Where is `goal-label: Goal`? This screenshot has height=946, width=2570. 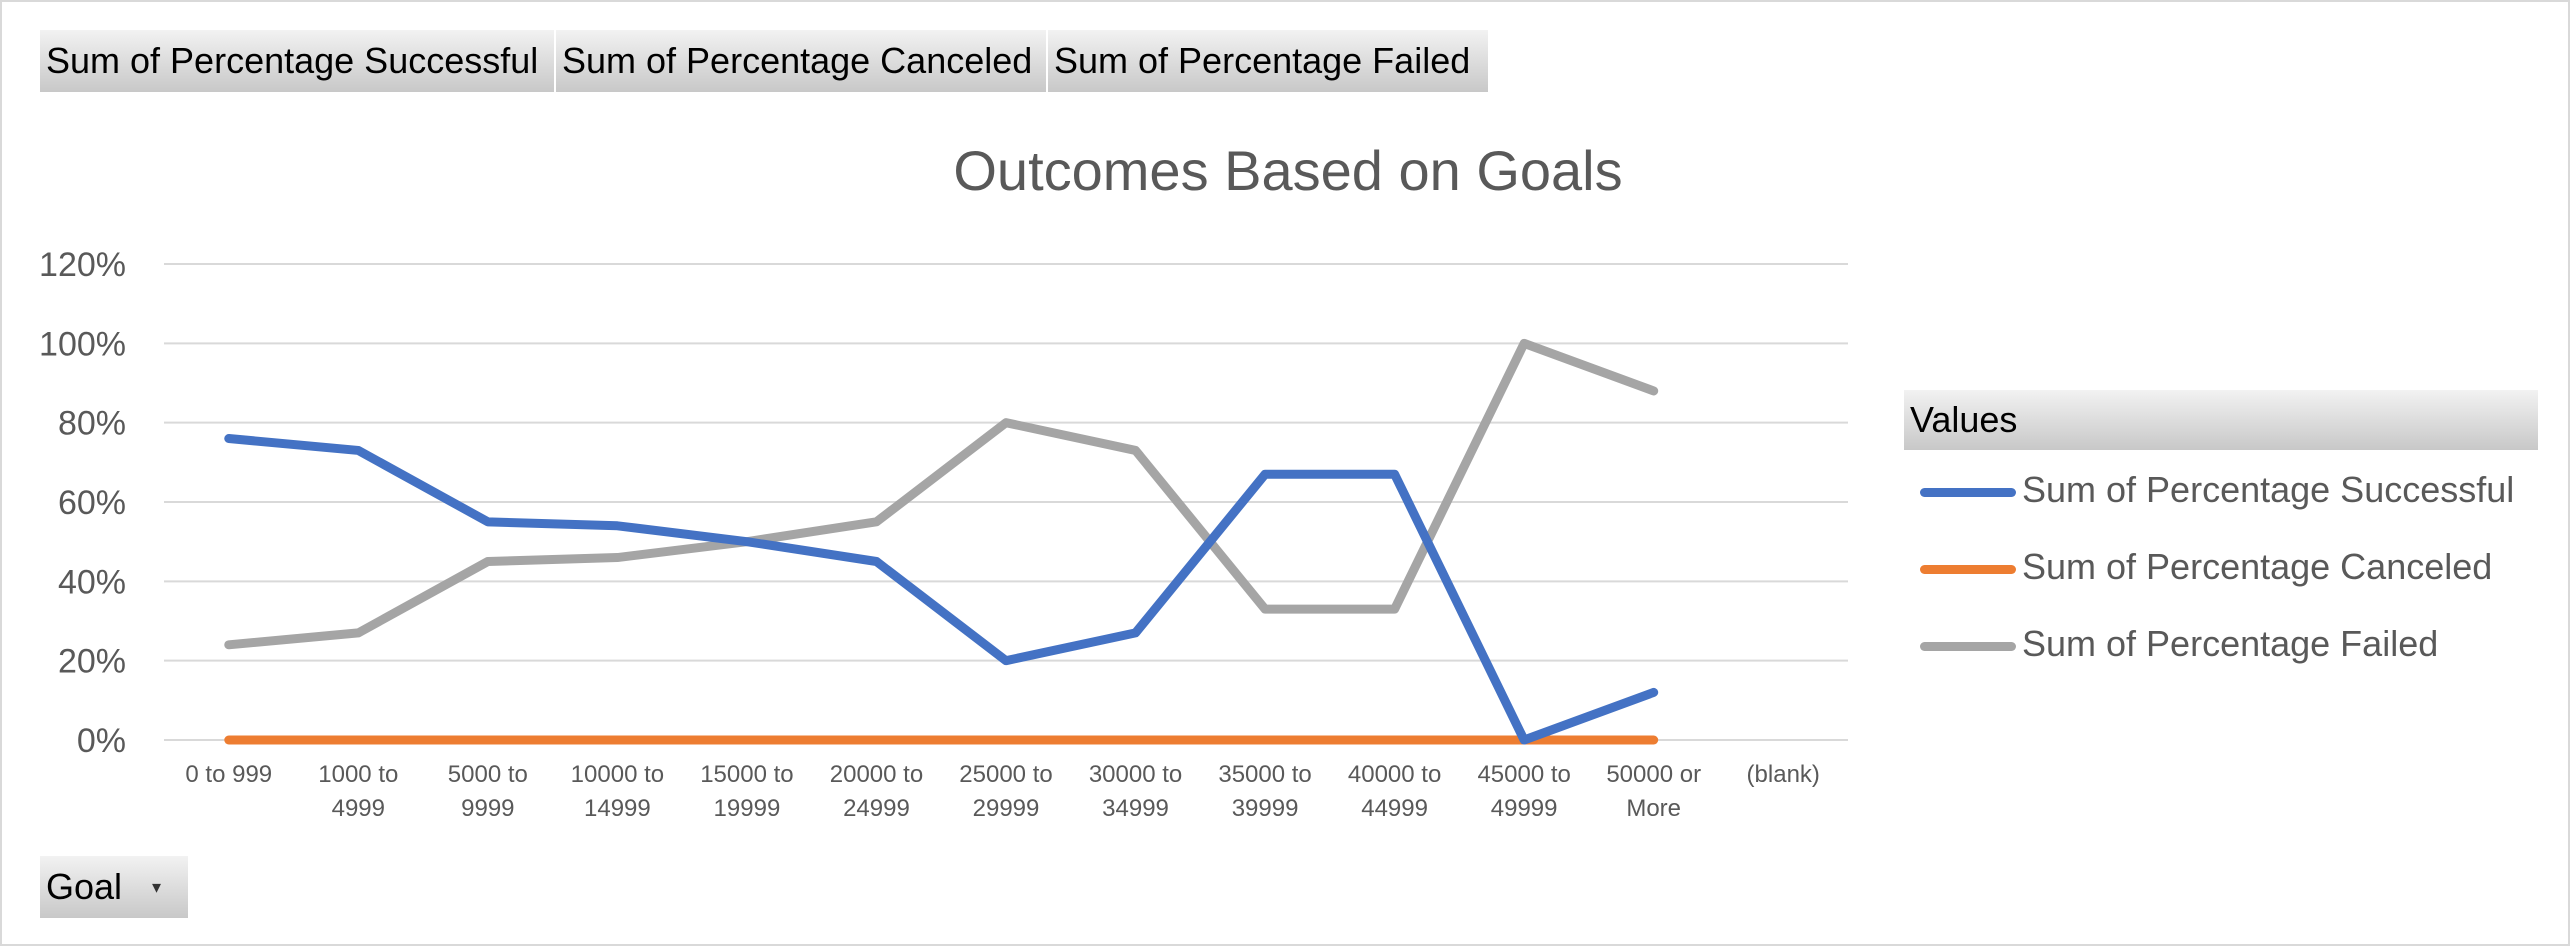
goal-label: Goal is located at coordinates (84, 886).